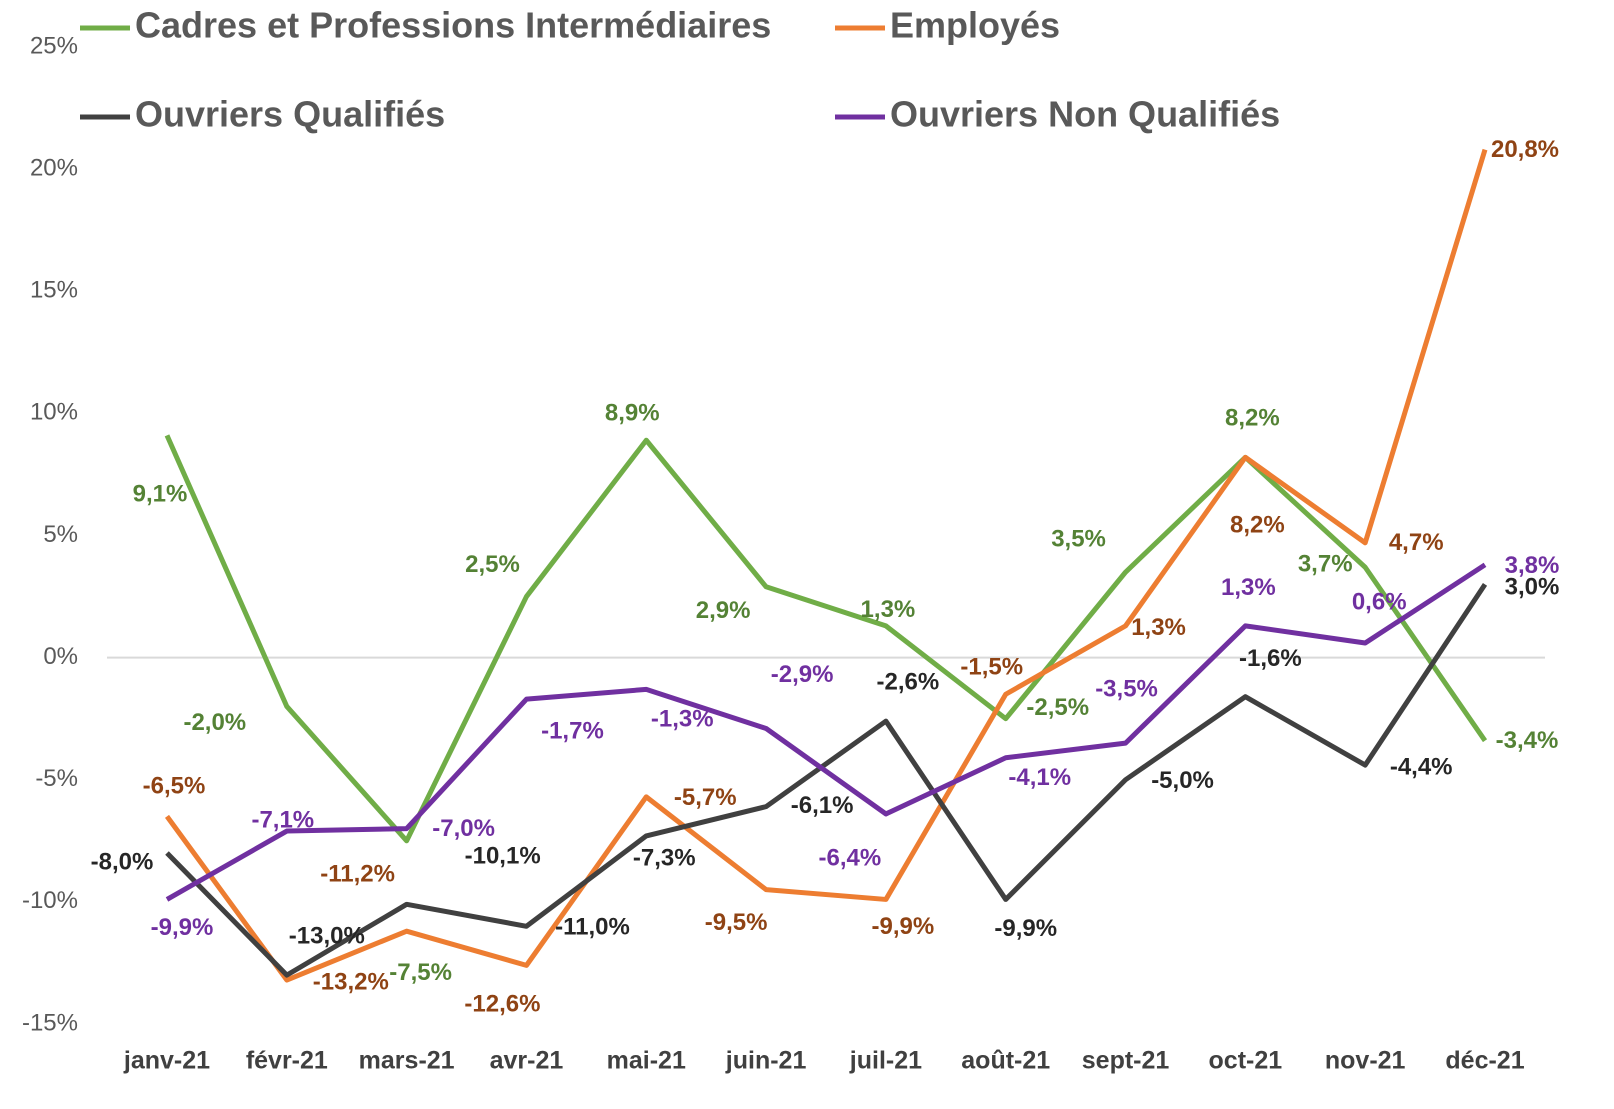 The height and width of the screenshot is (1109, 1614). Describe the element at coordinates (492, 564) in the screenshot. I see `data-label: 2,5%` at that location.